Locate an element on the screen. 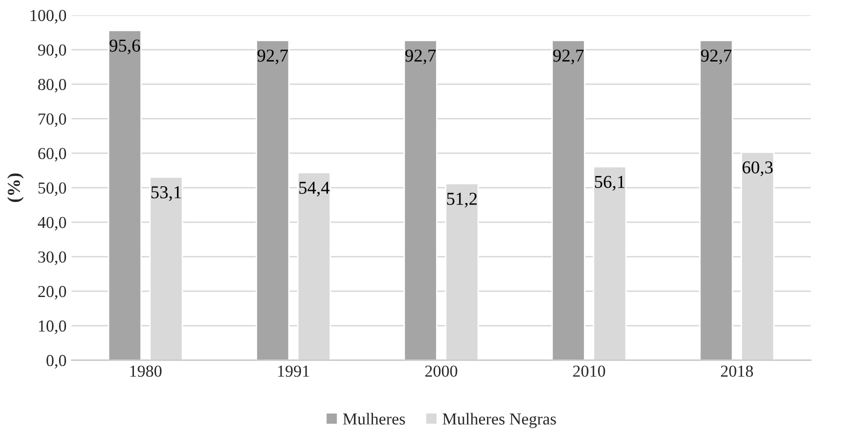  legend-label: Mulheres Negras is located at coordinates (499, 420).